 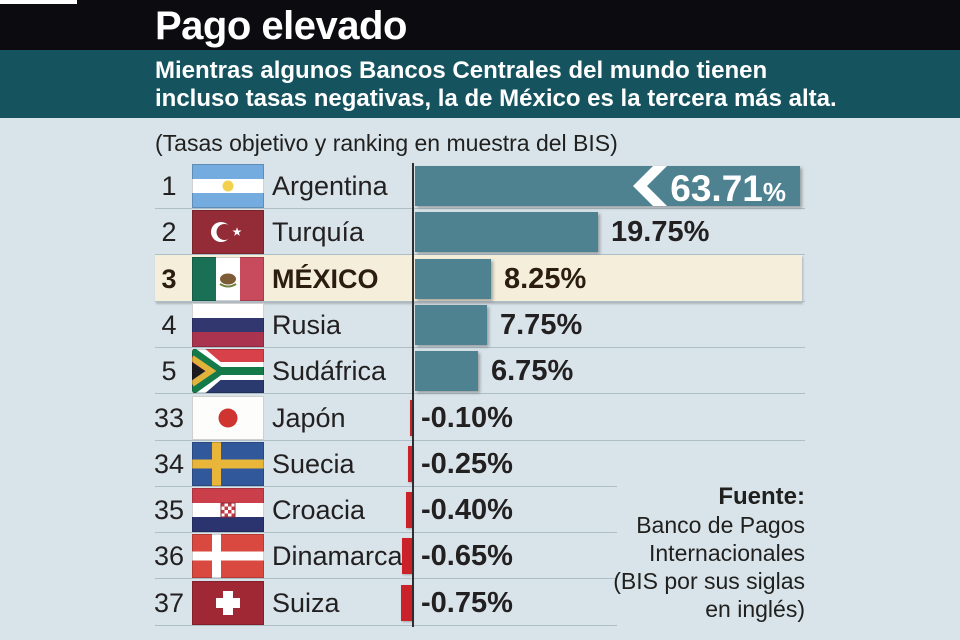 I want to click on rank-label: 4, so click(x=169, y=325).